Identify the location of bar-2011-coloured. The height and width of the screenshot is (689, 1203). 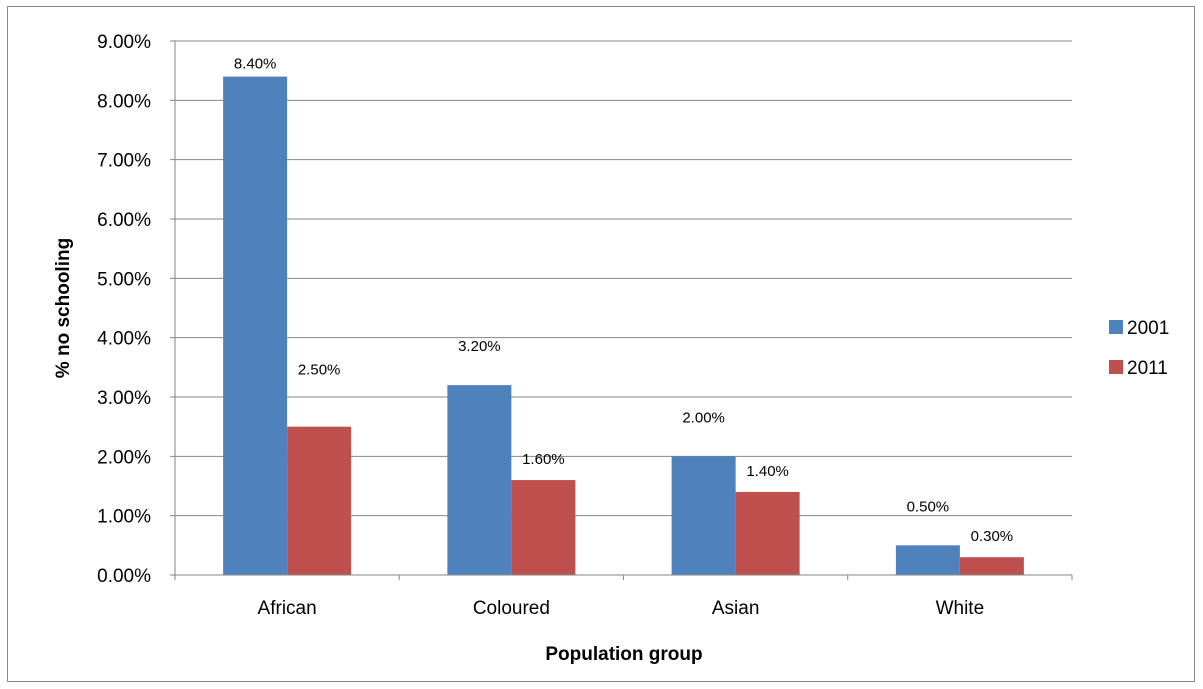
(543, 527).